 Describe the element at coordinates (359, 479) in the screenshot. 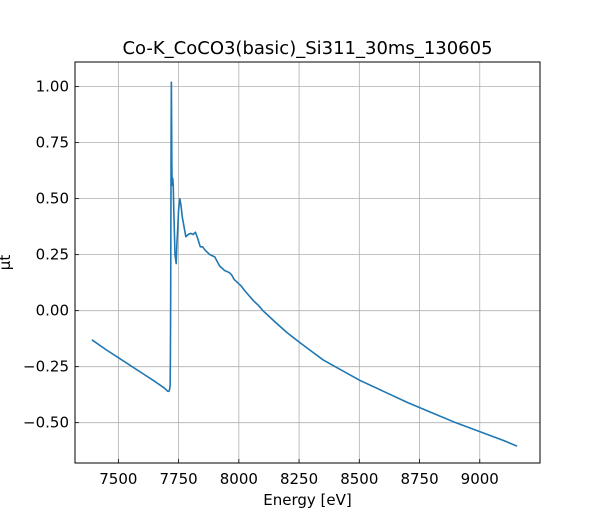

I see `x-tick-label: 8500` at that location.